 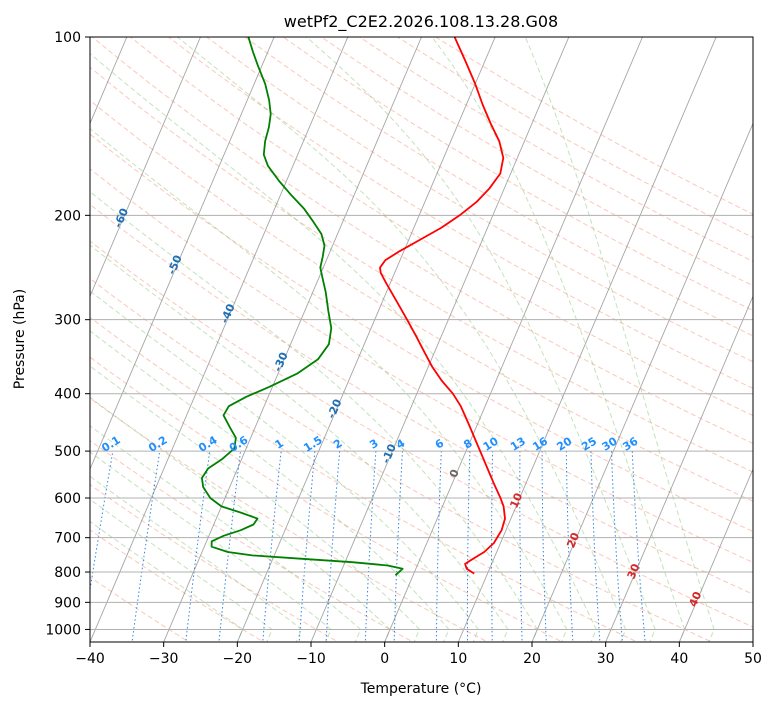 What do you see at coordinates (695, 598) in the screenshot?
I see `overlay-label: 40` at bounding box center [695, 598].